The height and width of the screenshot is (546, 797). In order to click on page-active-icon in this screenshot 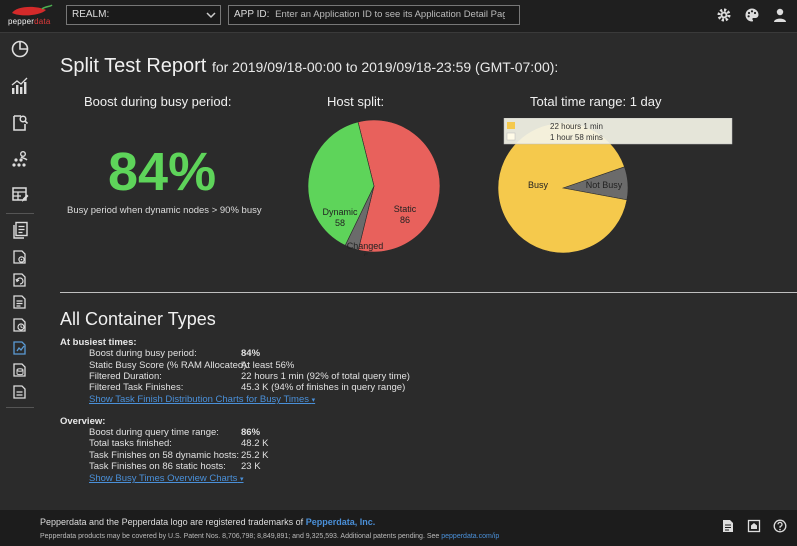, I will do `click(20, 348)`.